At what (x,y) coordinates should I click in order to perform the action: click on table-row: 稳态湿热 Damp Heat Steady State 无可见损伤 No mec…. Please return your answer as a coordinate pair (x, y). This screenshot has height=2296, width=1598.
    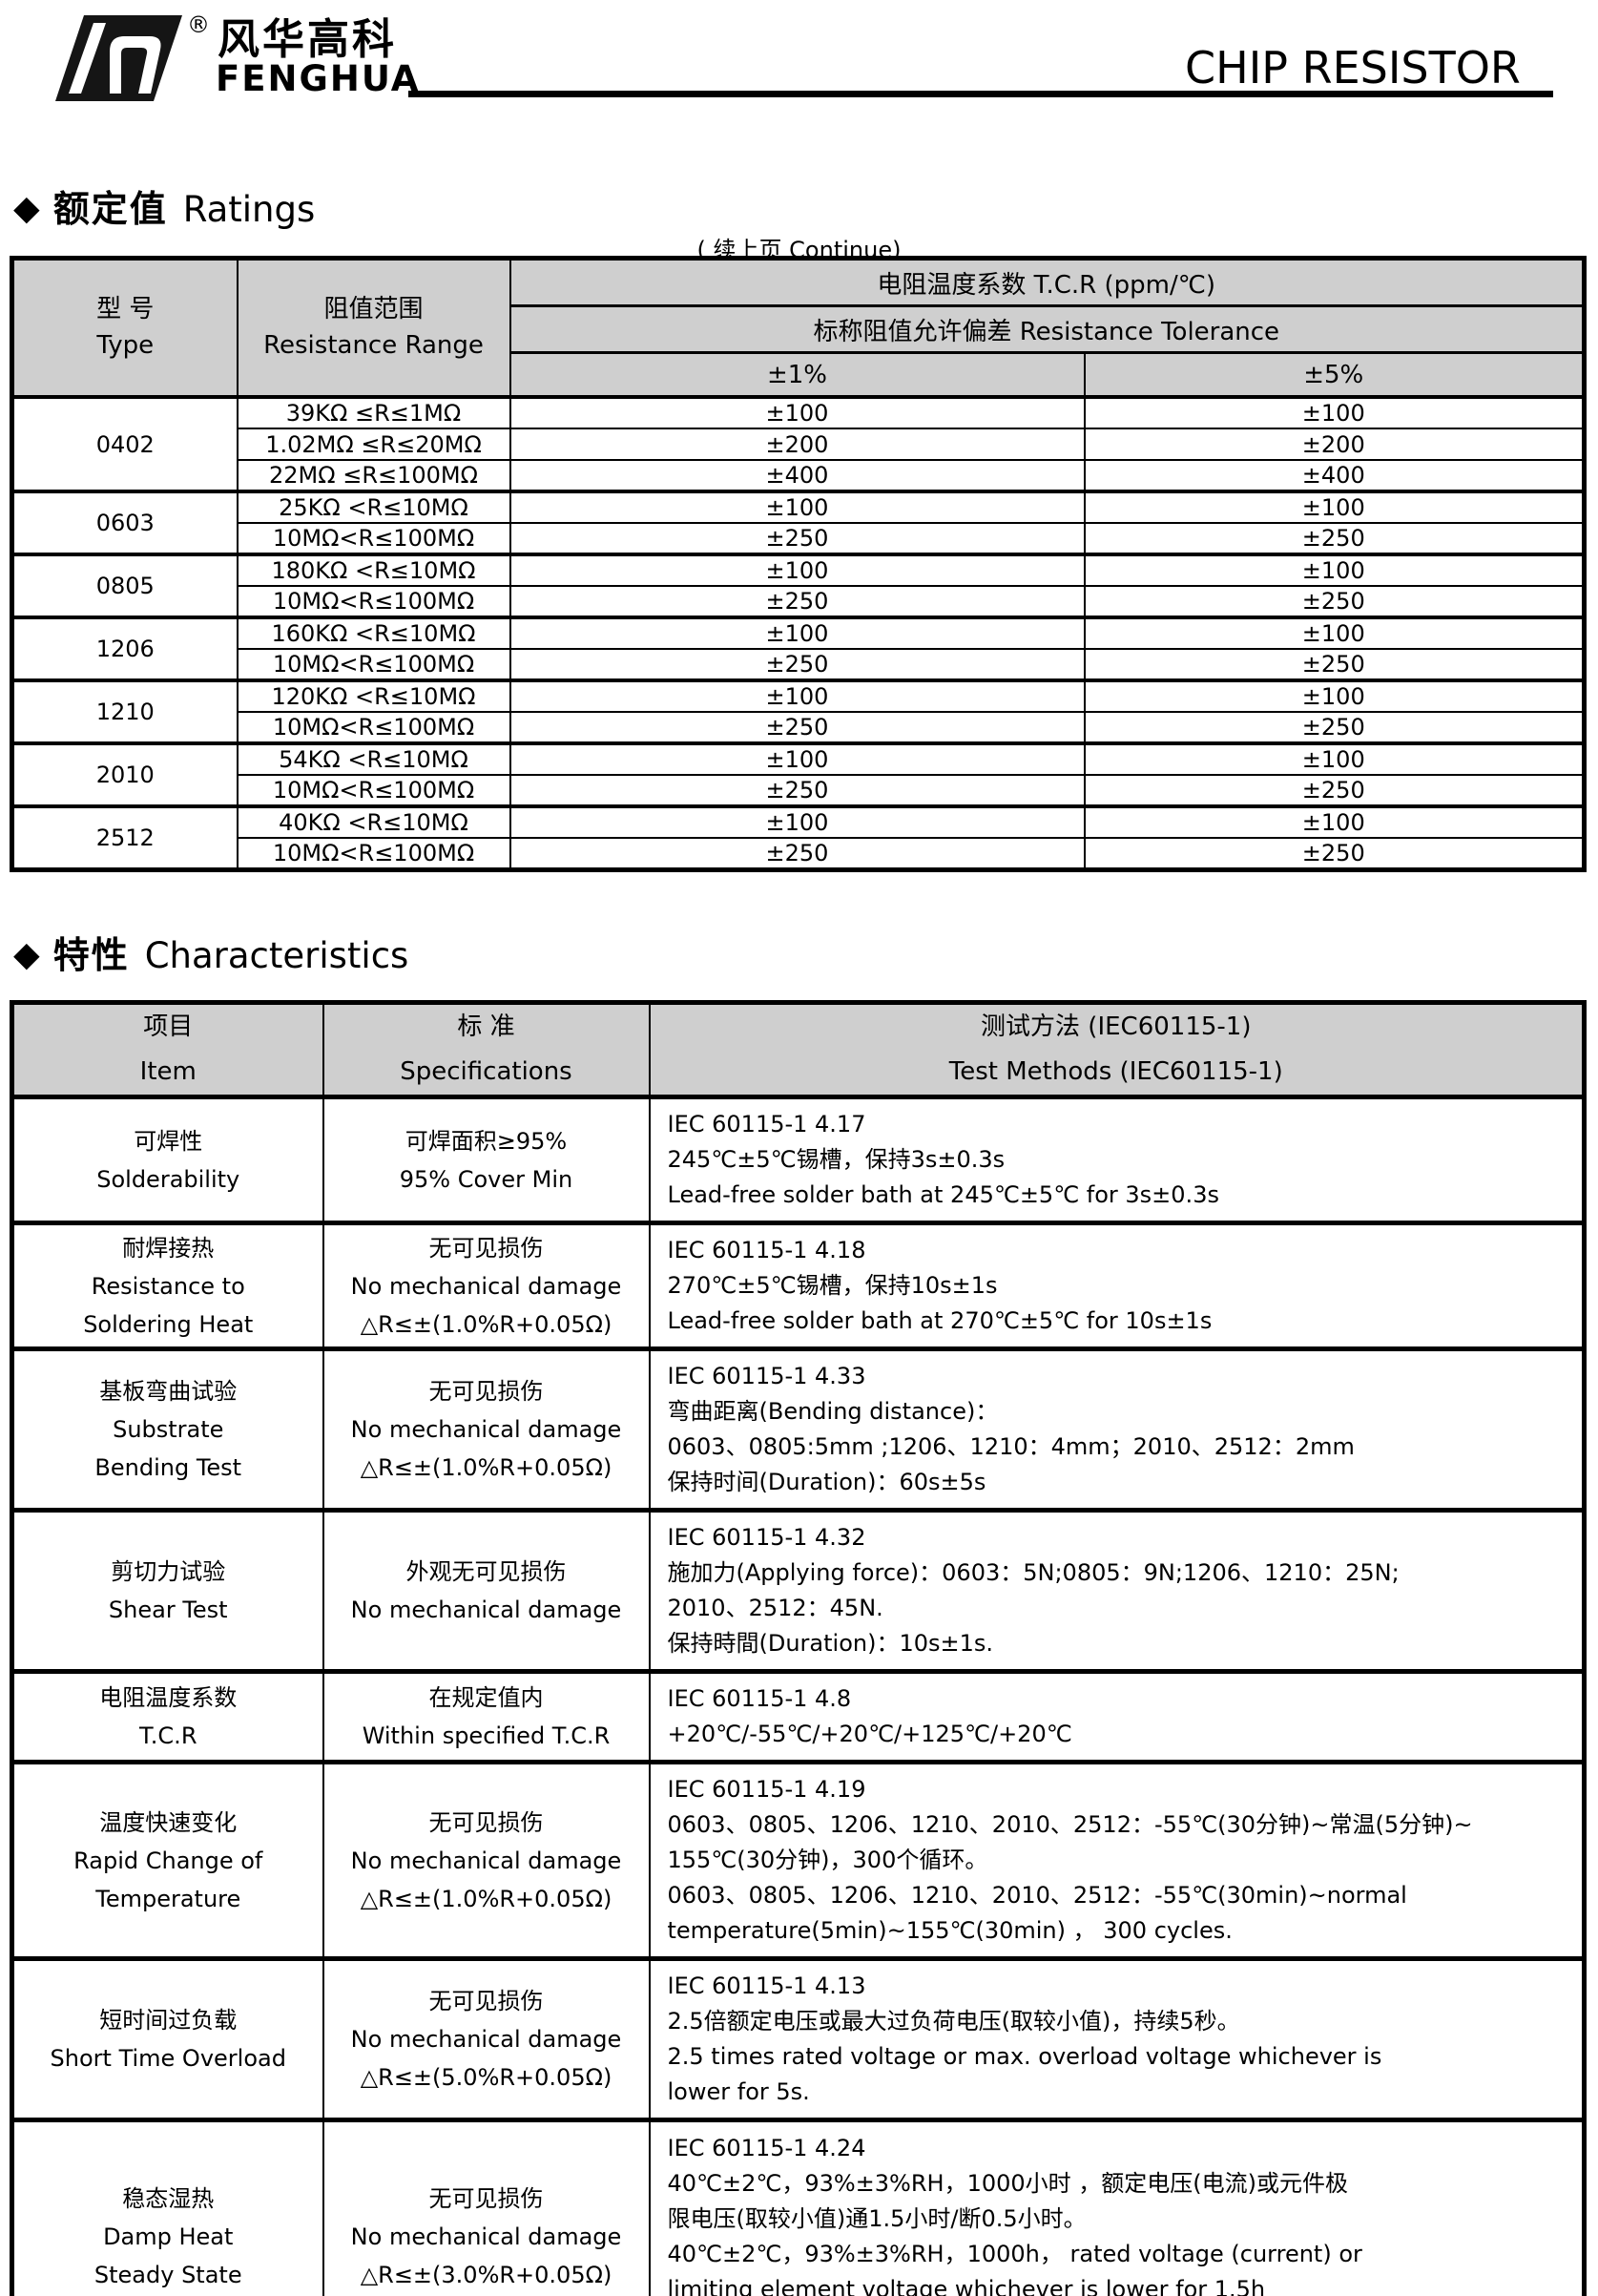
    Looking at the image, I should click on (798, 2208).